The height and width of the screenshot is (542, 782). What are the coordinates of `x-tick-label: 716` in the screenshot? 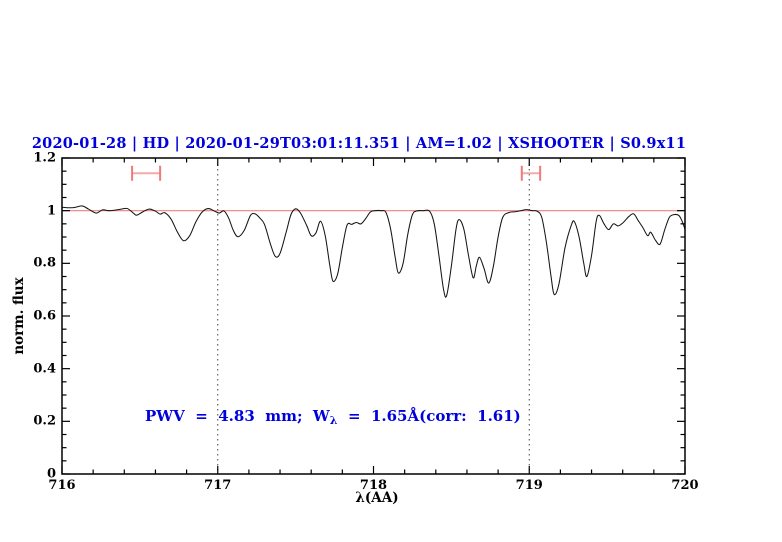 It's located at (62, 485).